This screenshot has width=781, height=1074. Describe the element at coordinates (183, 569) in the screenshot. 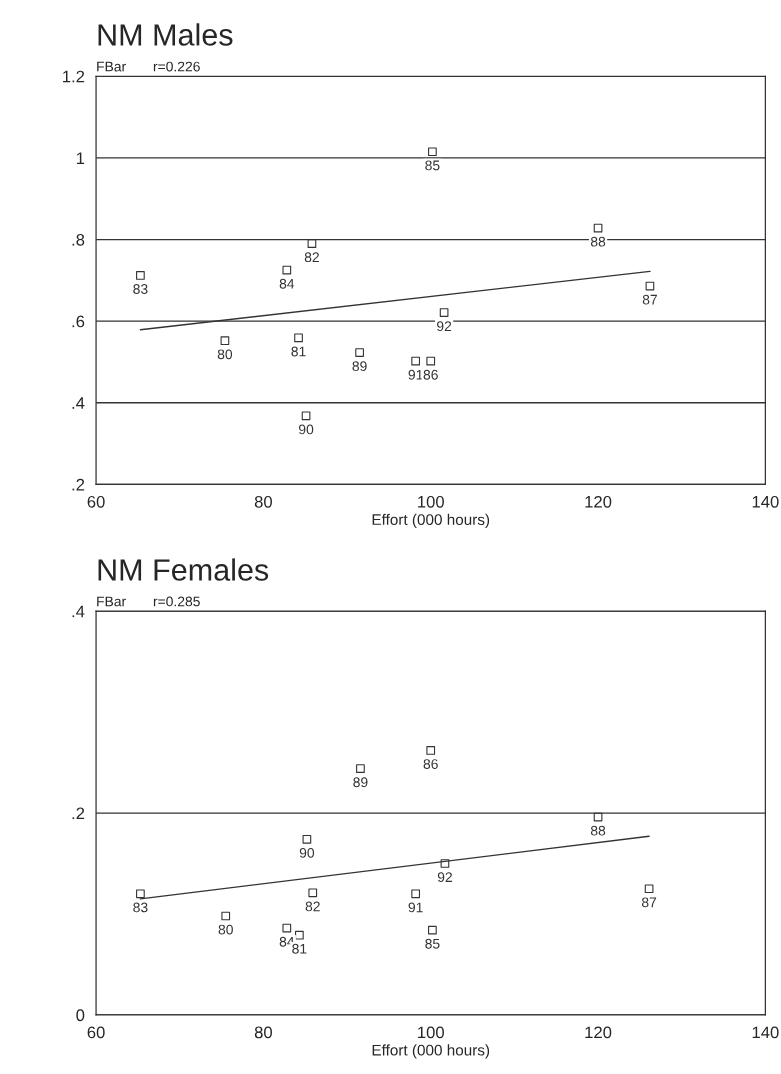

I see `chart-title: NM Females` at that location.